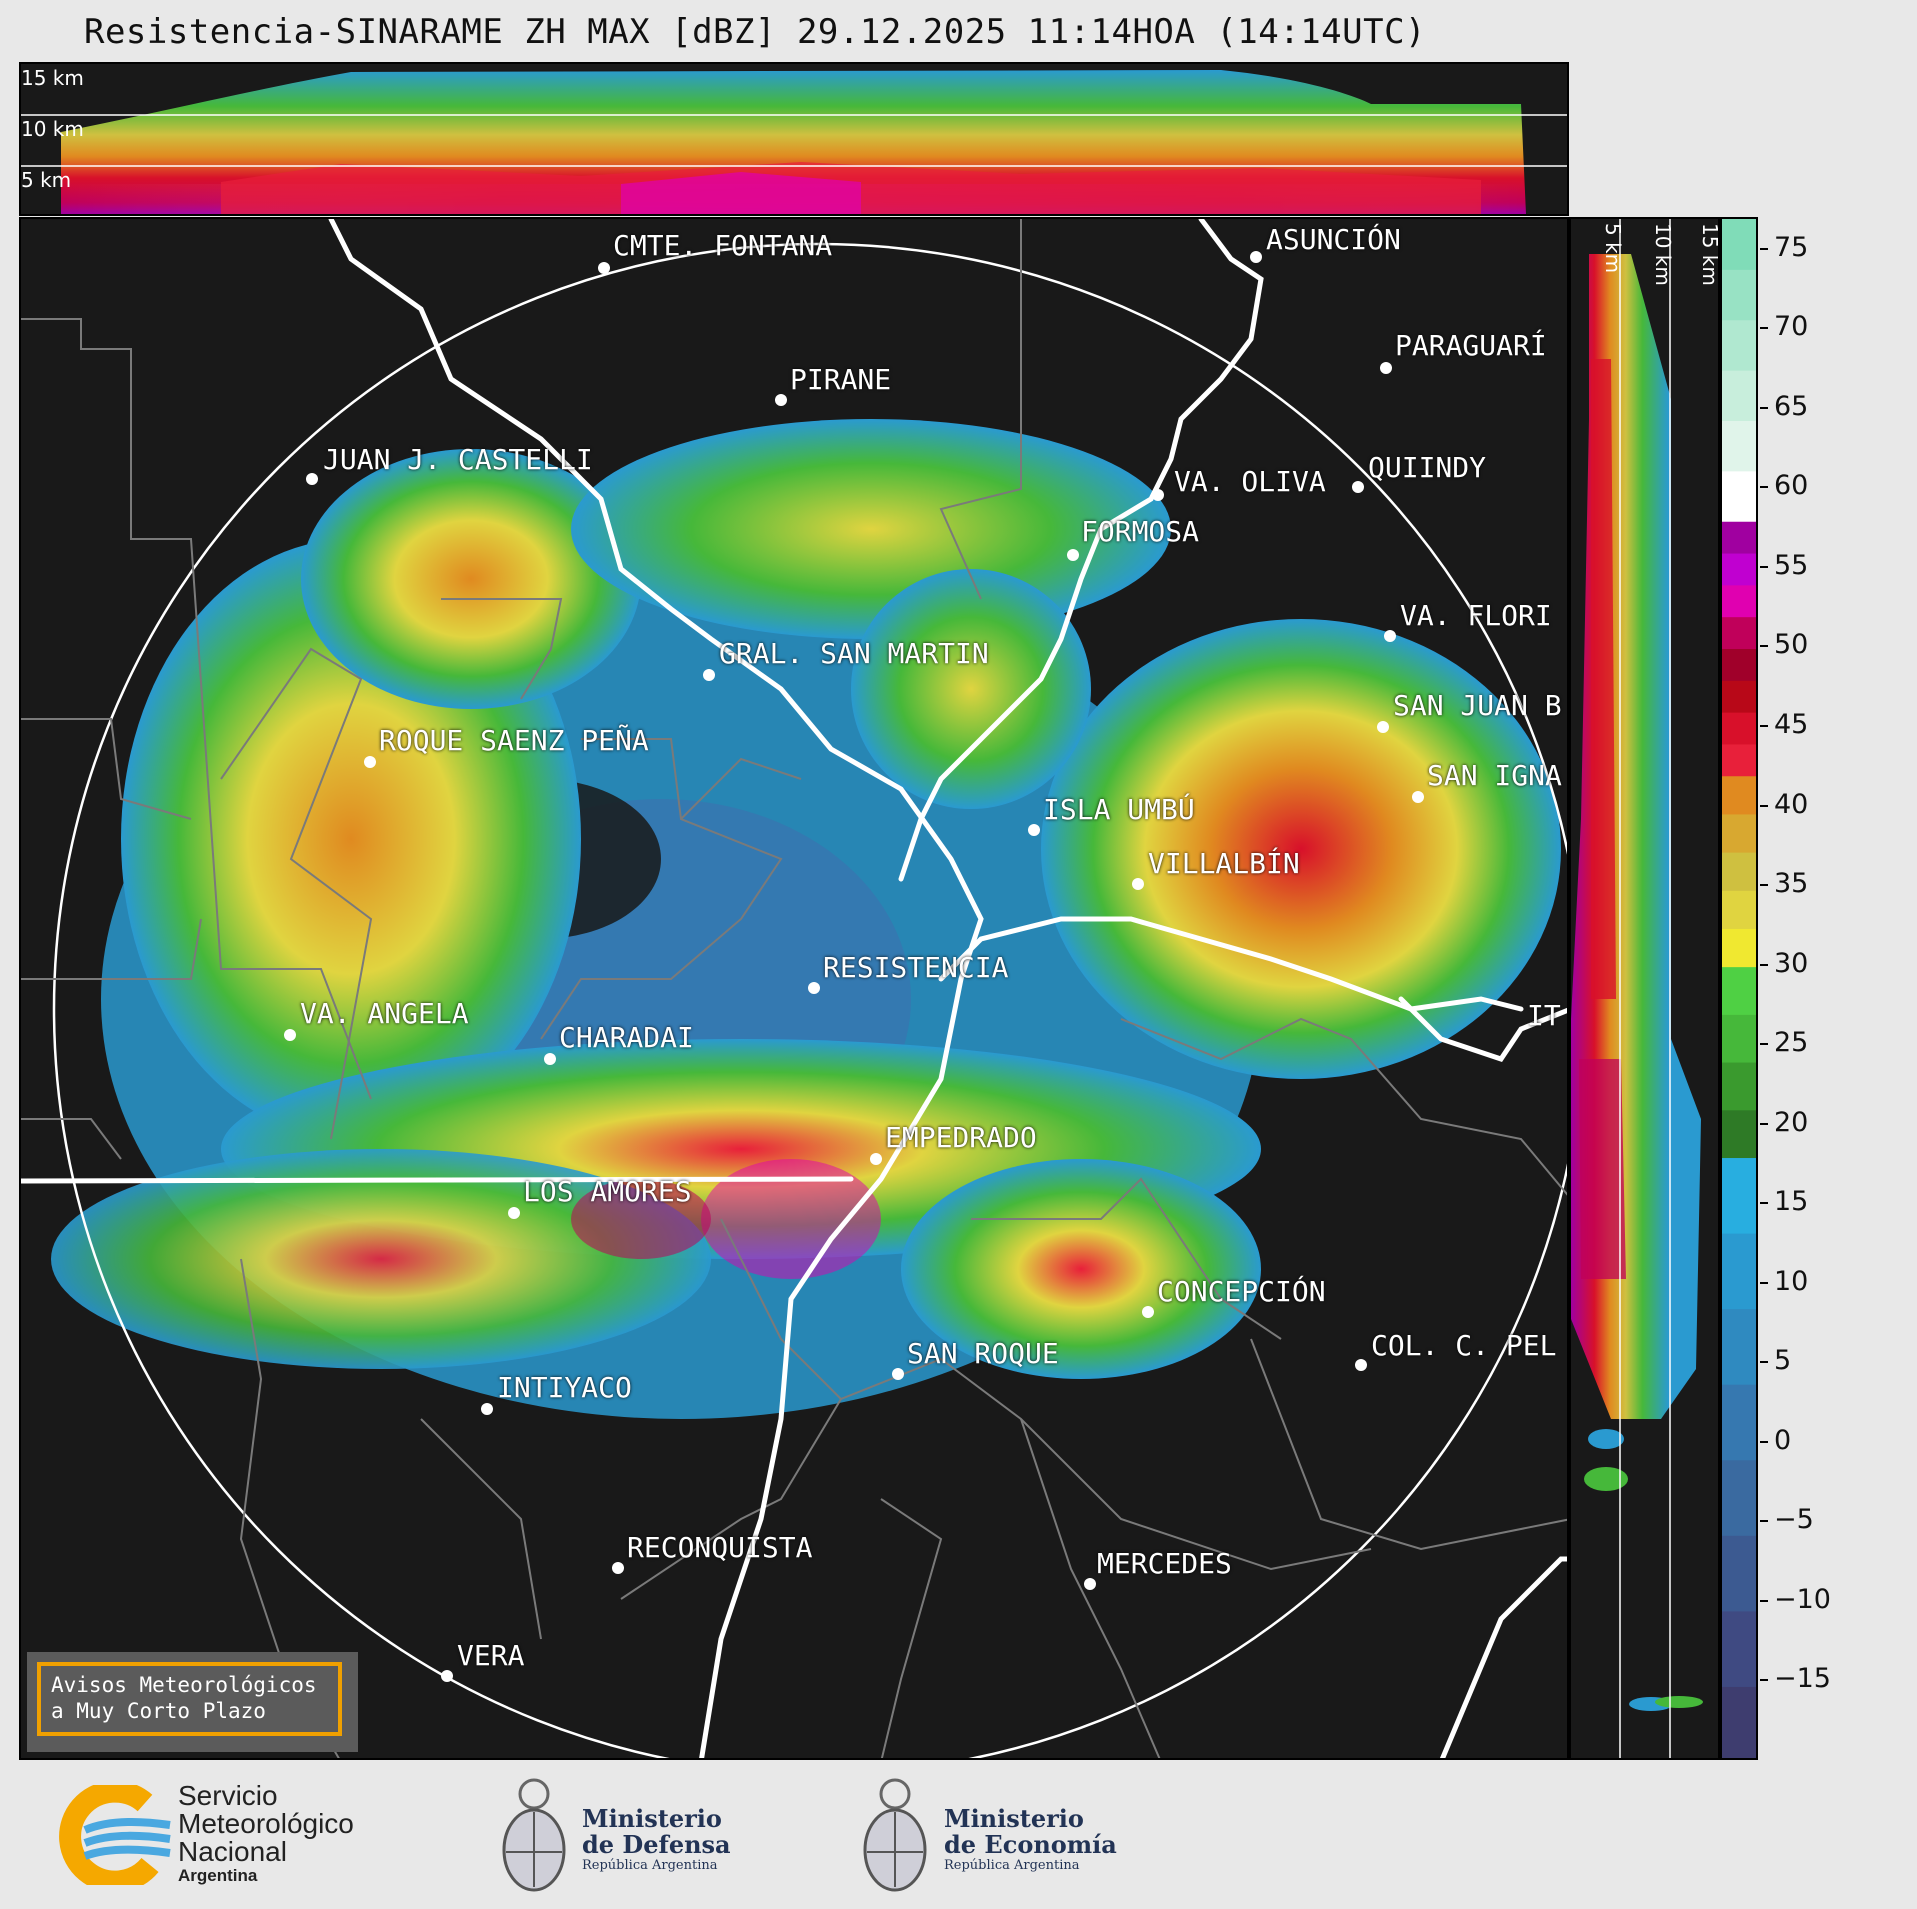  What do you see at coordinates (1014, 1818) in the screenshot?
I see `economia-line1: Ministerio` at bounding box center [1014, 1818].